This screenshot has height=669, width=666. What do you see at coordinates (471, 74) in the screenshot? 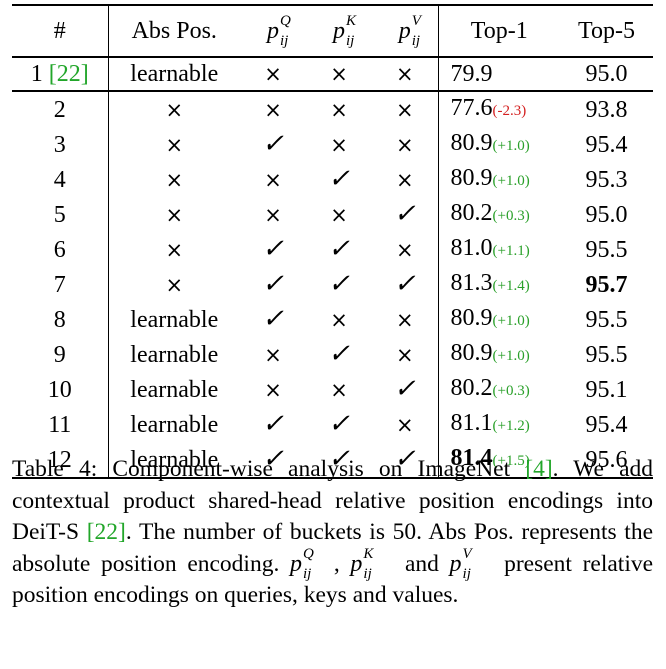
I see `top1-value: 79.9` at bounding box center [471, 74].